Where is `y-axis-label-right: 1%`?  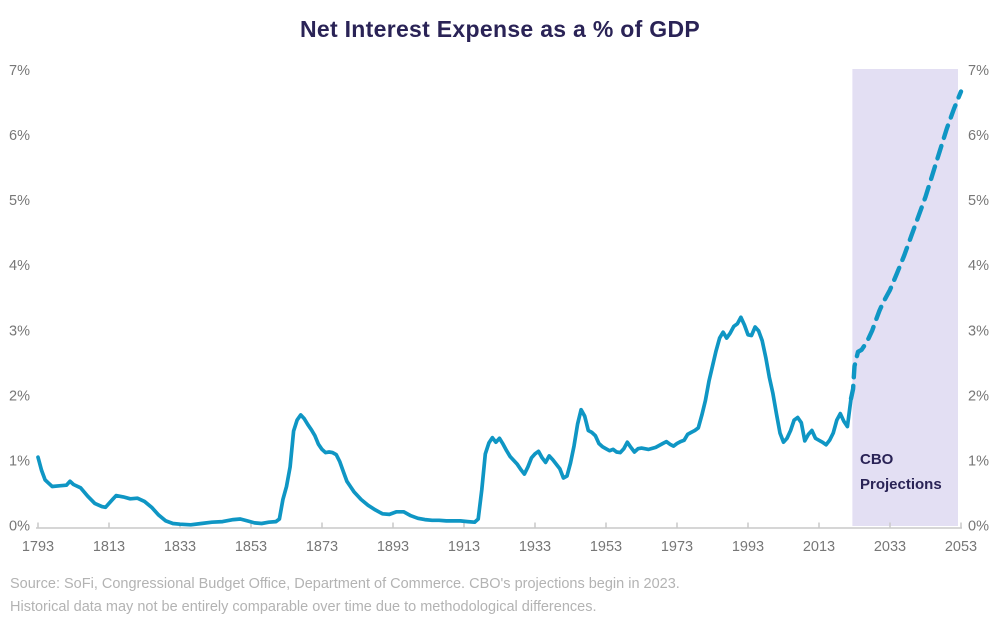
y-axis-label-right: 1% is located at coordinates (978, 461).